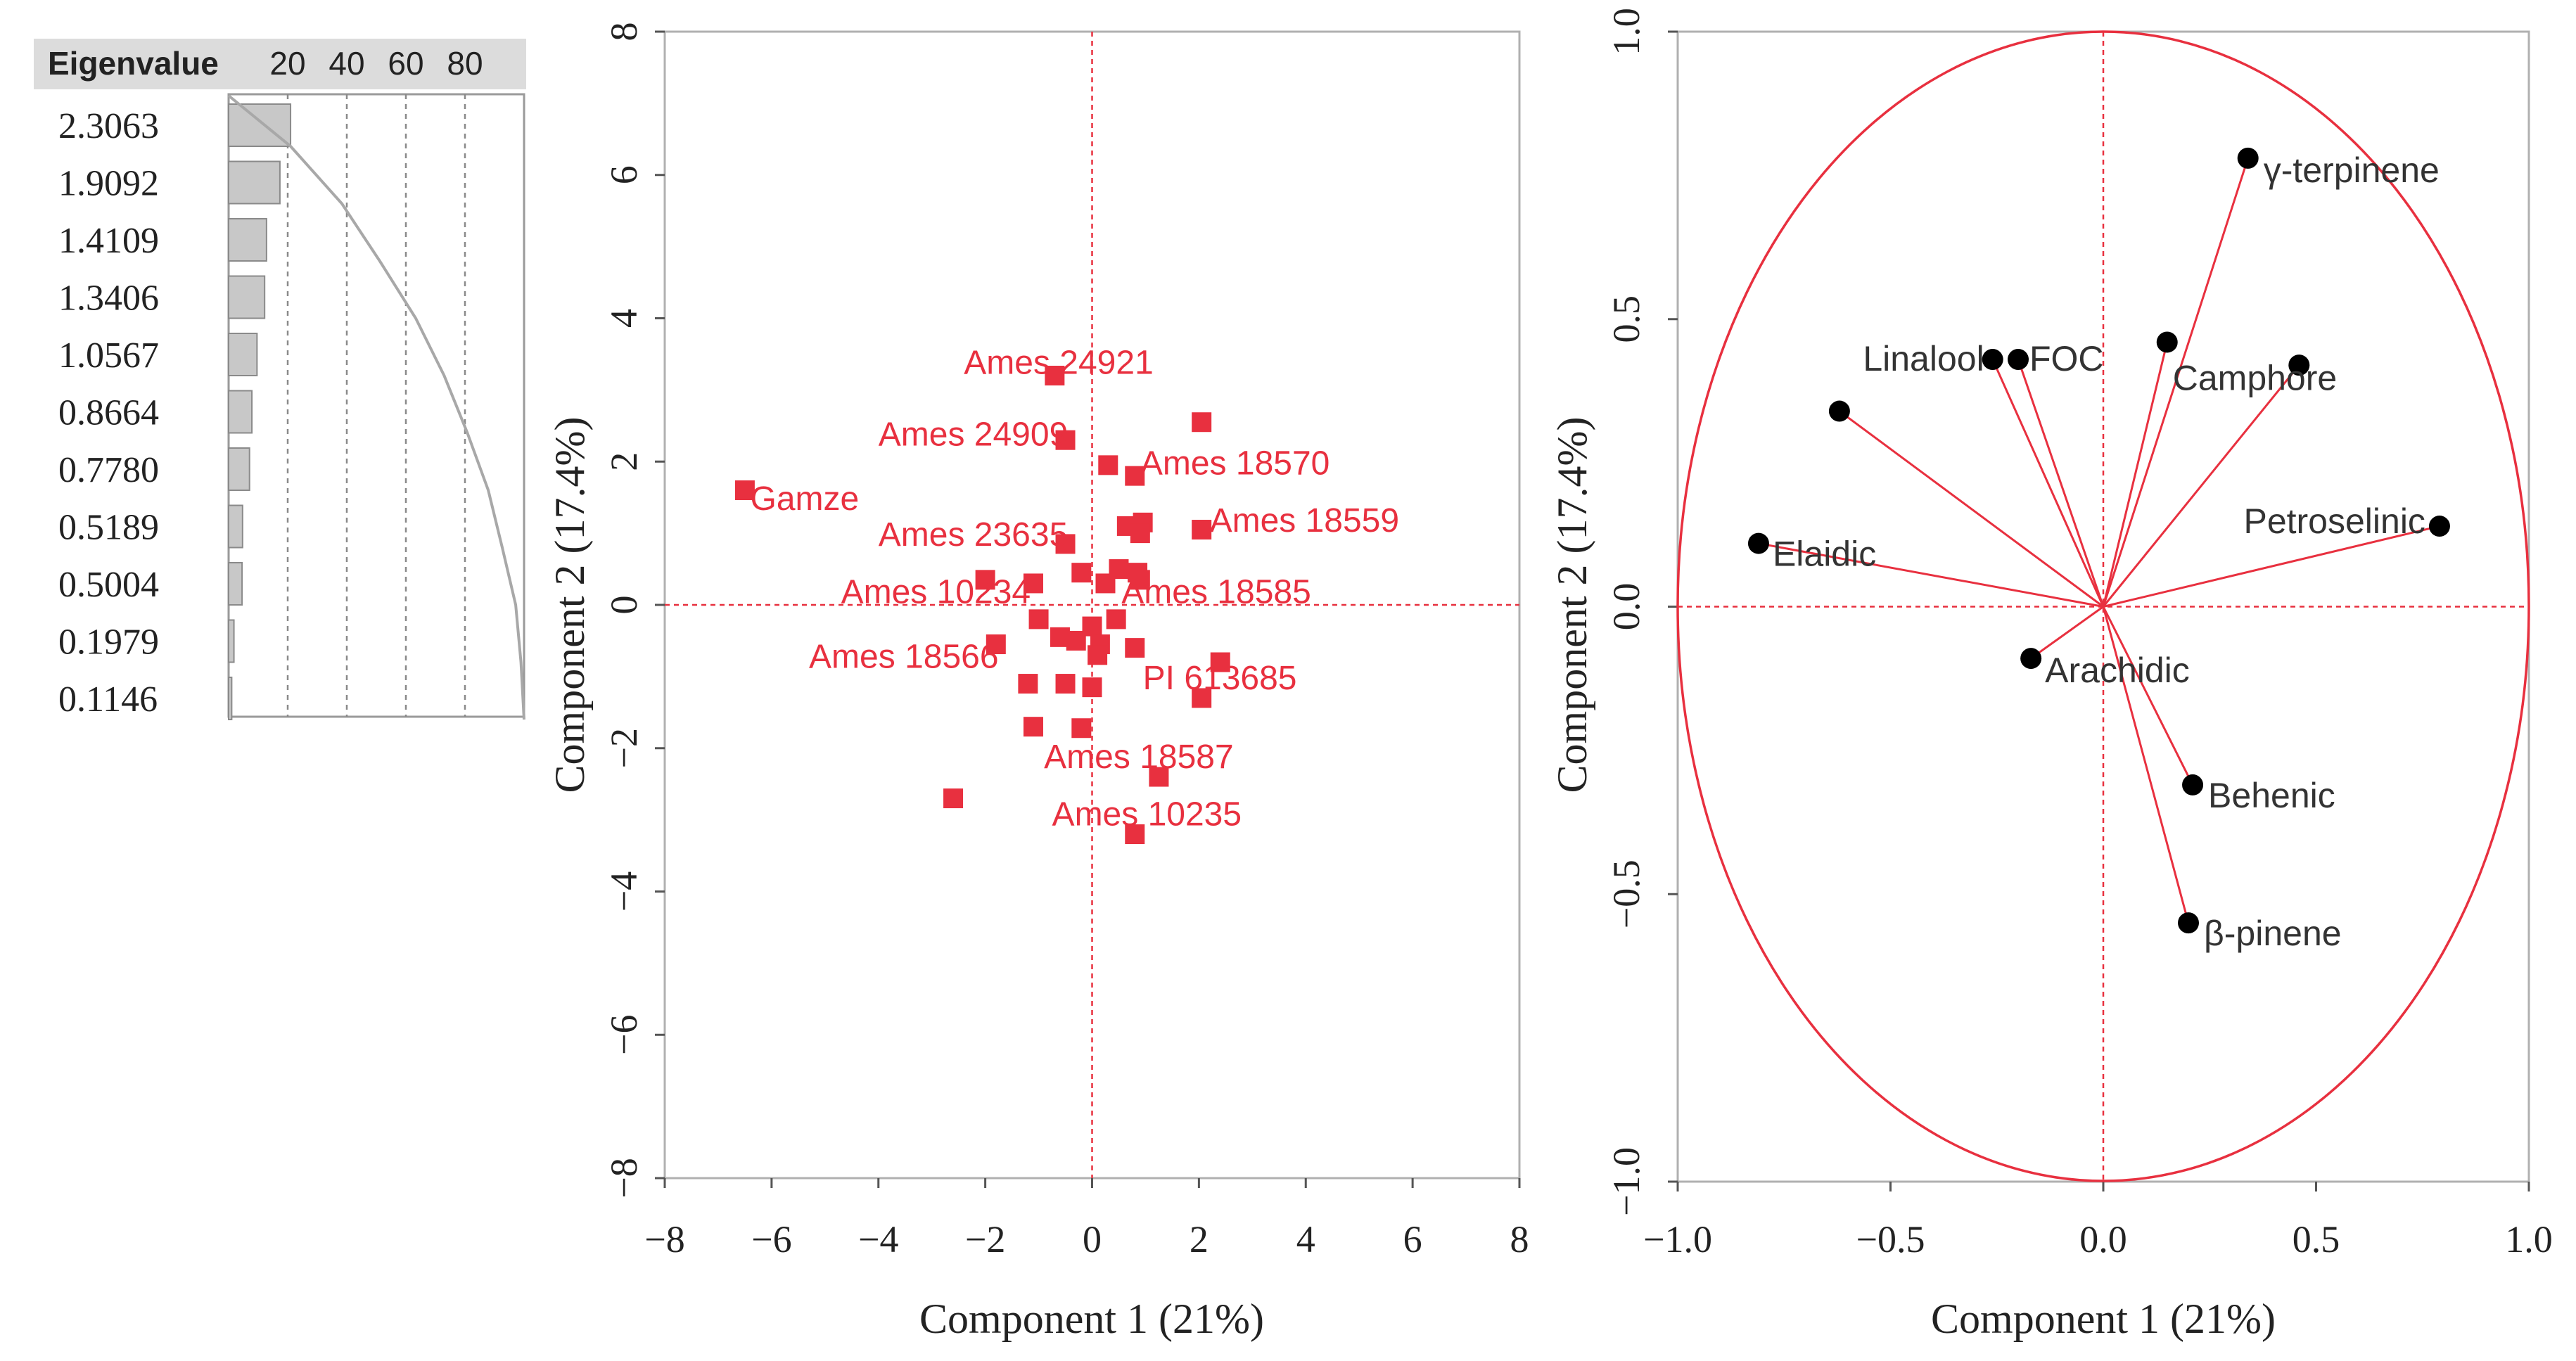  Describe the element at coordinates (108, 699) in the screenshot. I see `eigenvalue-label: 0.1146` at that location.